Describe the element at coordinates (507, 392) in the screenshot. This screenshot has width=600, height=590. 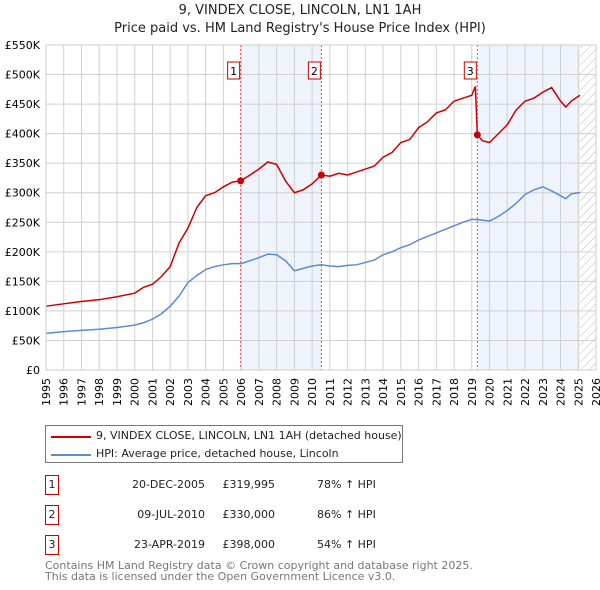
I see `x-tick-label: 2021` at that location.